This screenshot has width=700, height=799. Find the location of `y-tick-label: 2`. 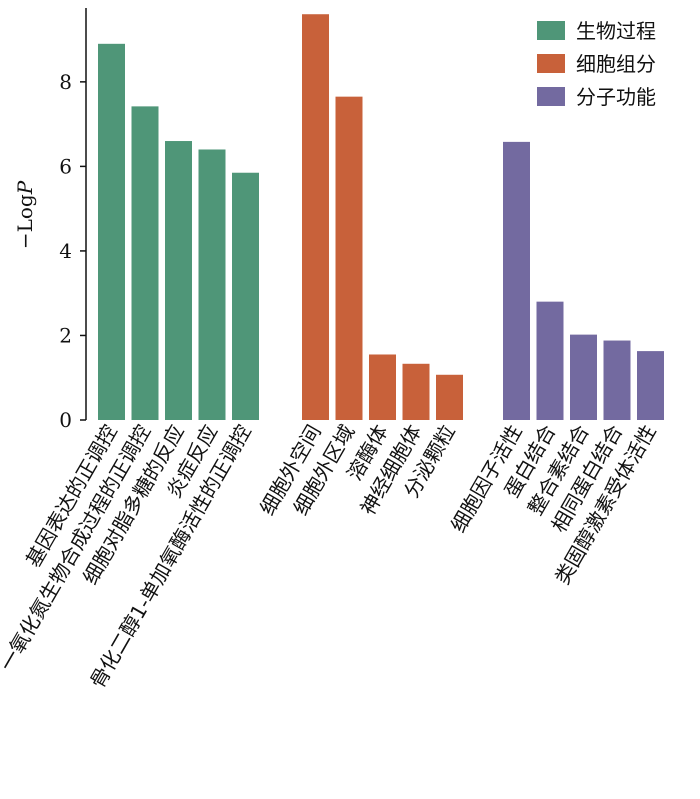

y-tick-label: 2 is located at coordinates (65, 335).